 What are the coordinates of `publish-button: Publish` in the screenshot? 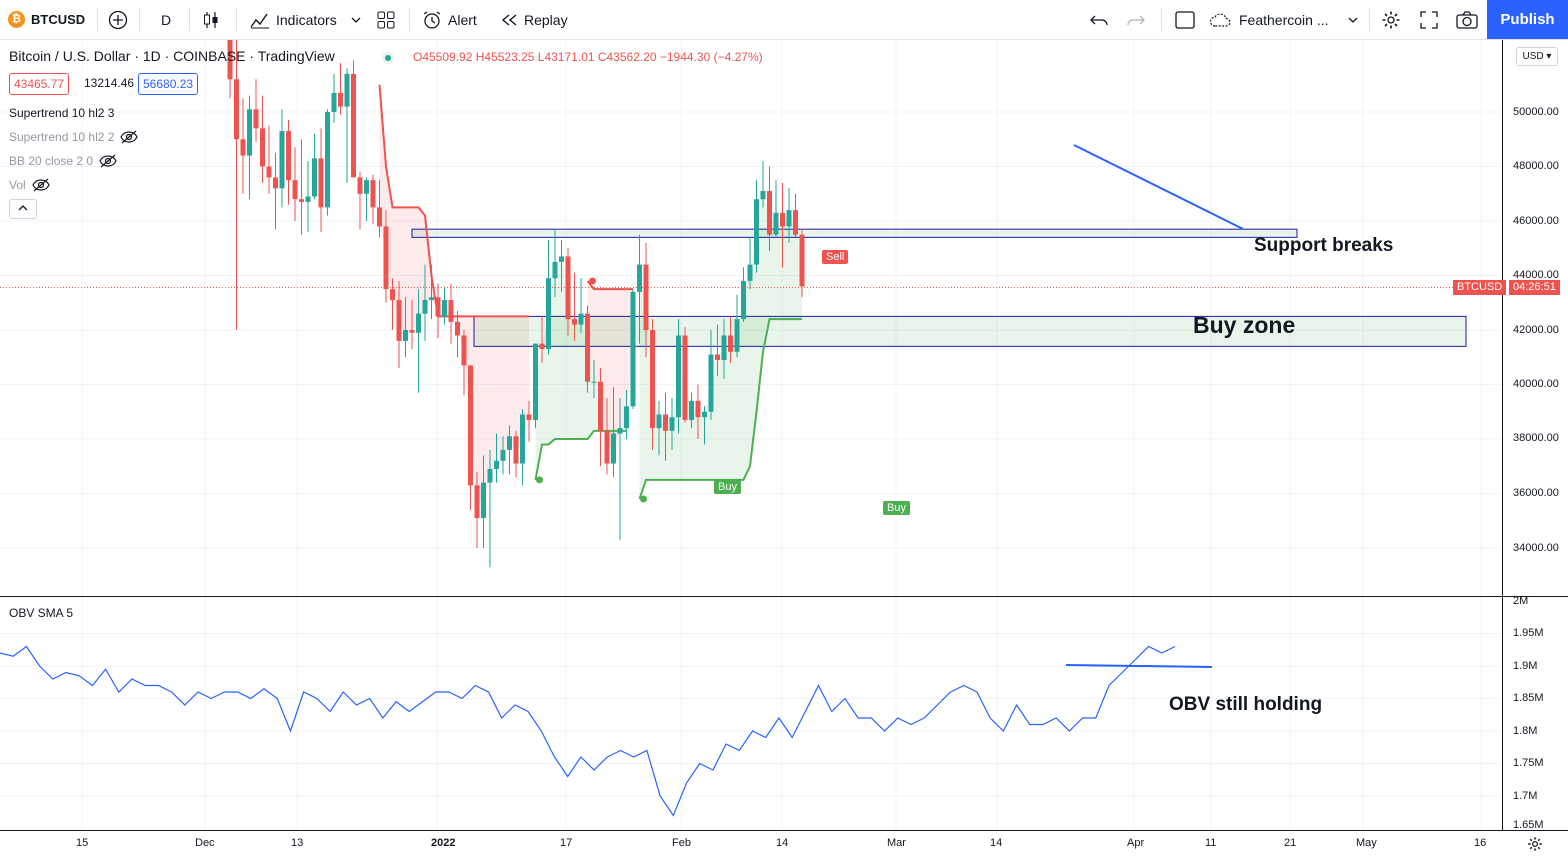 It's located at (1527, 19).